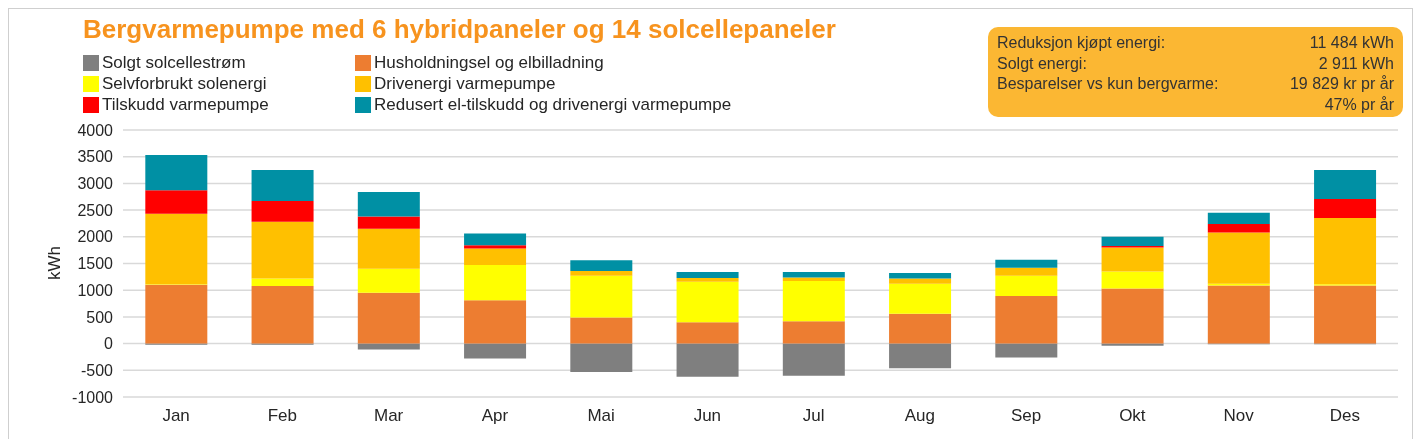 The image size is (1416, 439). What do you see at coordinates (813, 416) in the screenshot?
I see `x-tick-label: Jul` at bounding box center [813, 416].